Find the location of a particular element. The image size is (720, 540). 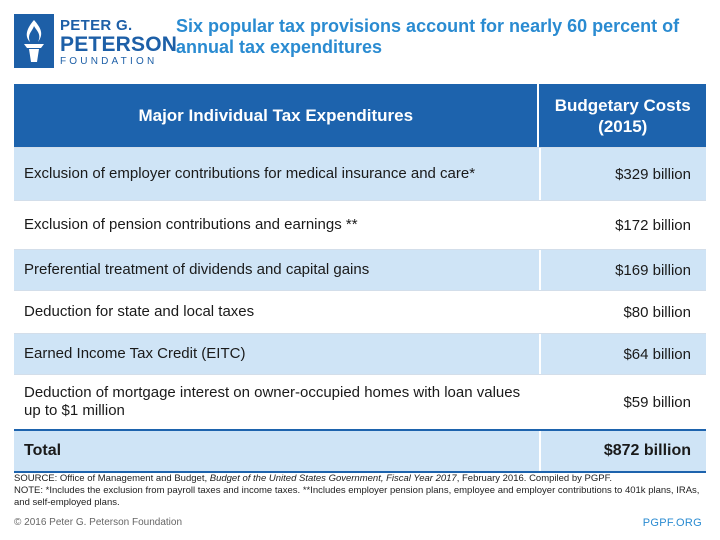

logo-line1: PETER G. is located at coordinates (96, 25).